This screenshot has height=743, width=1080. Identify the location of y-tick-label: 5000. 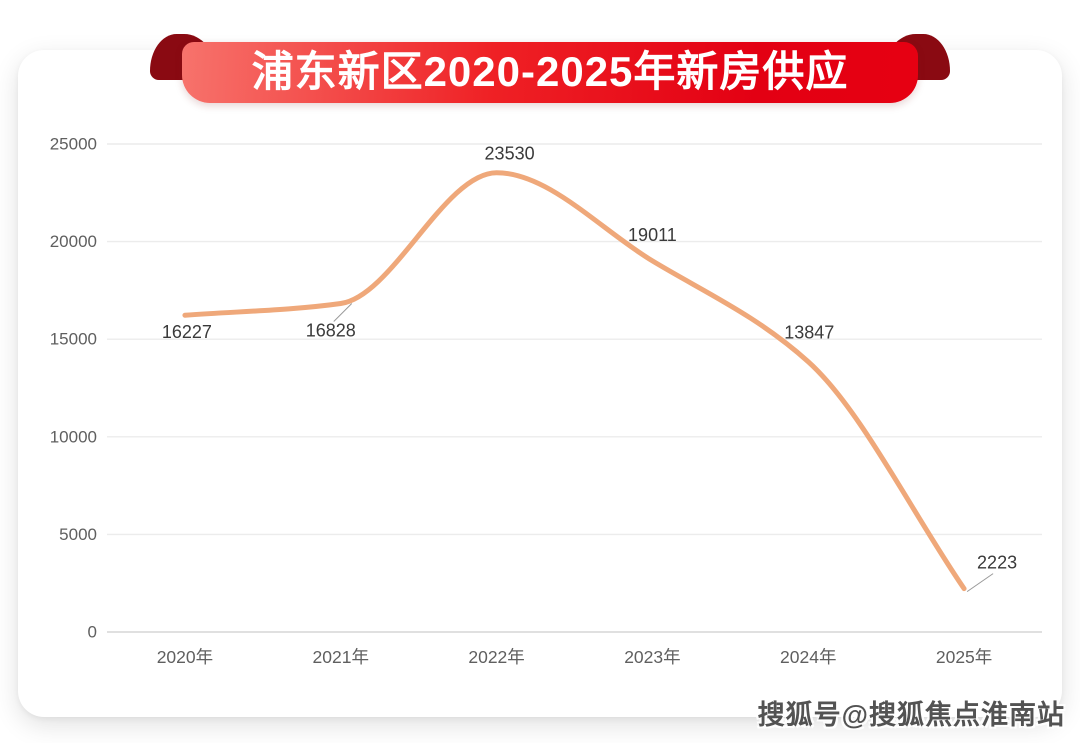
(78, 534).